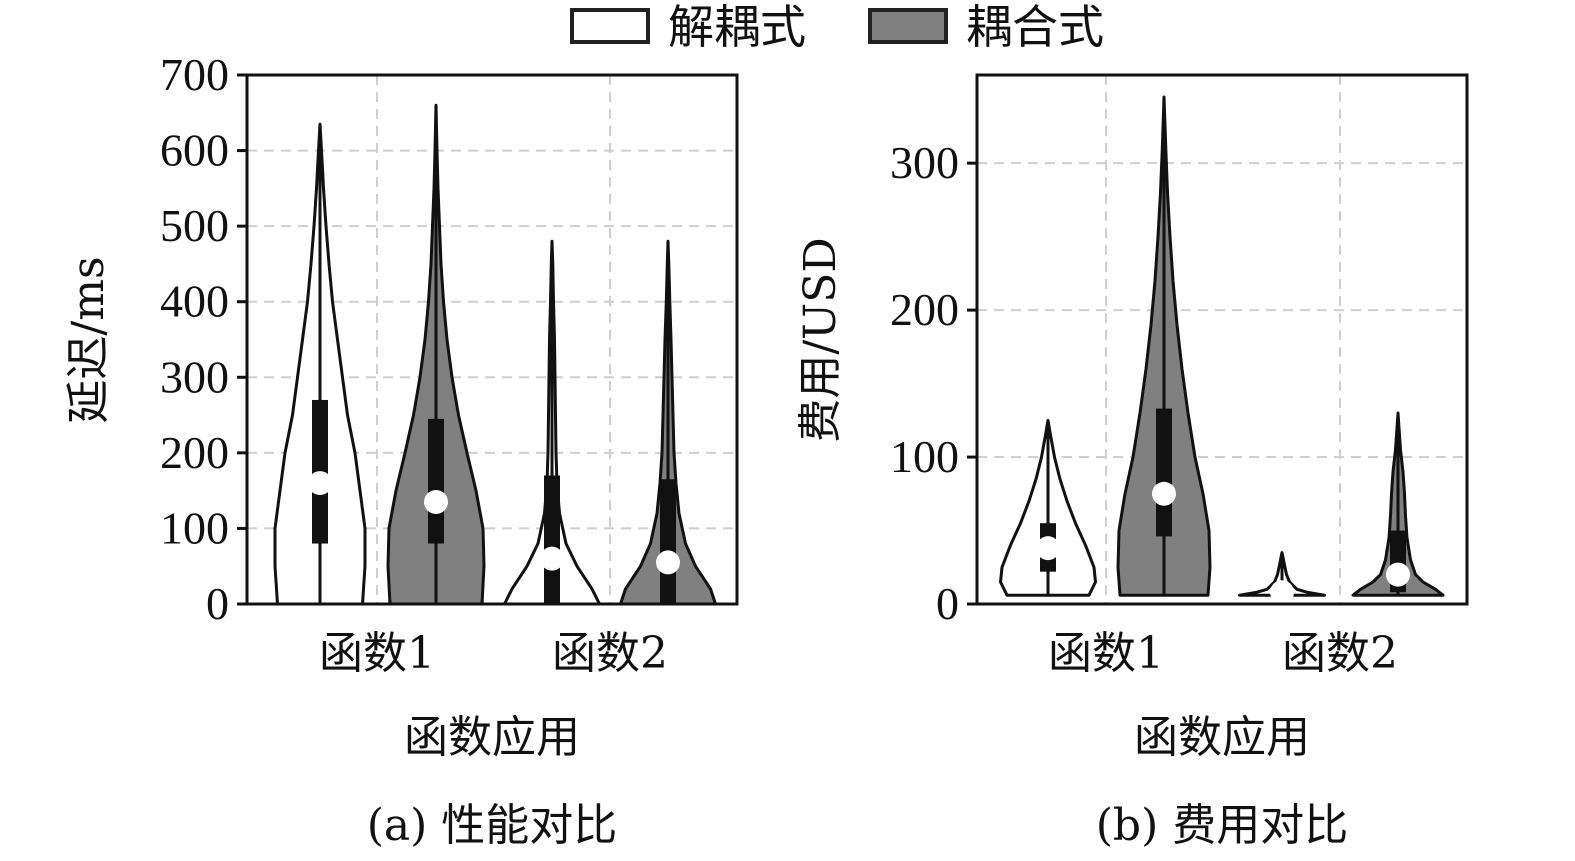 The height and width of the screenshot is (861, 1575). I want to click on y-tick-label-cost: 100, so click(924, 456).